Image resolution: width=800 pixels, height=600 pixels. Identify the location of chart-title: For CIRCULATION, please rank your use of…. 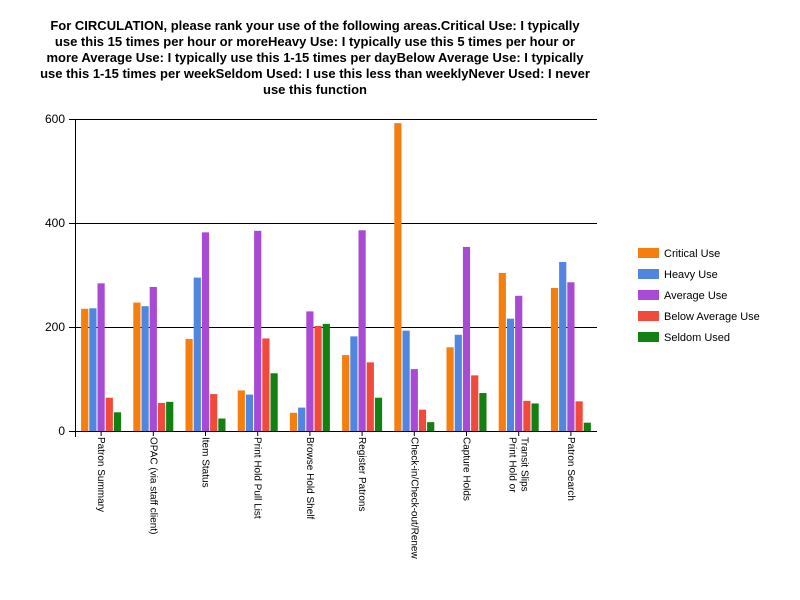
(315, 57).